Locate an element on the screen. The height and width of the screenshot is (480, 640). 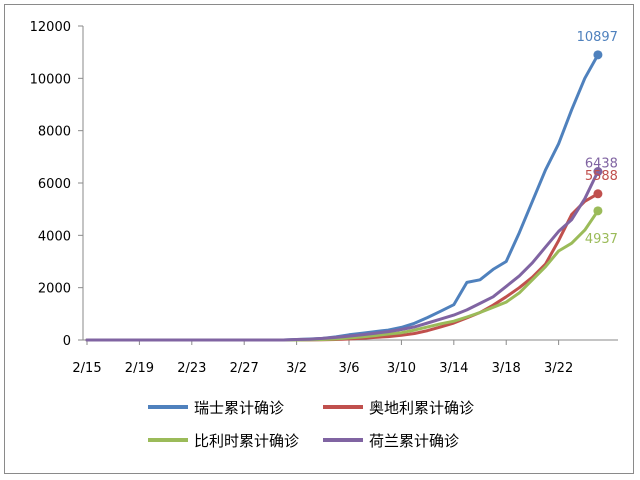
y-tick-label: 2000 is located at coordinates (54, 289).